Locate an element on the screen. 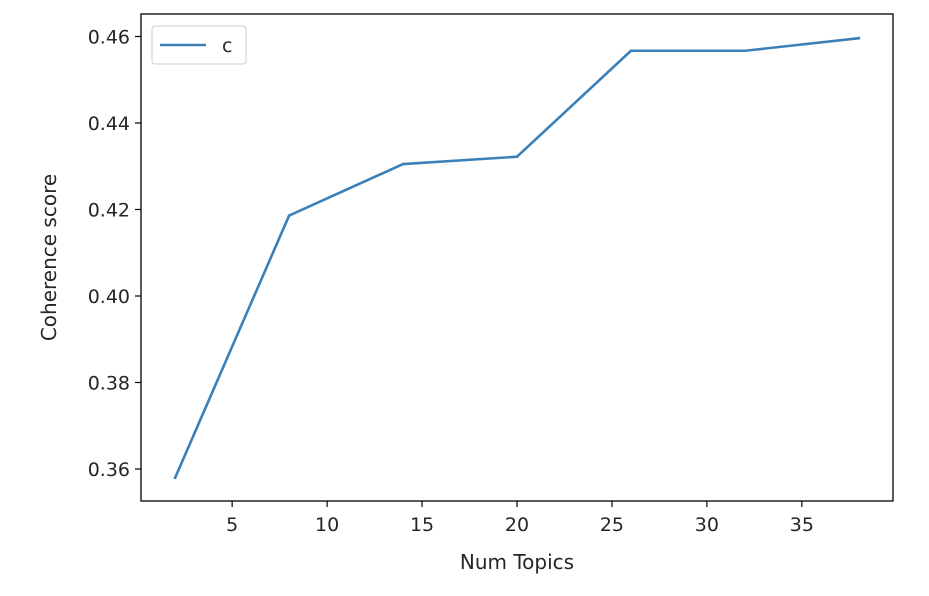  y-tick-label: 0.40 is located at coordinates (109, 297).